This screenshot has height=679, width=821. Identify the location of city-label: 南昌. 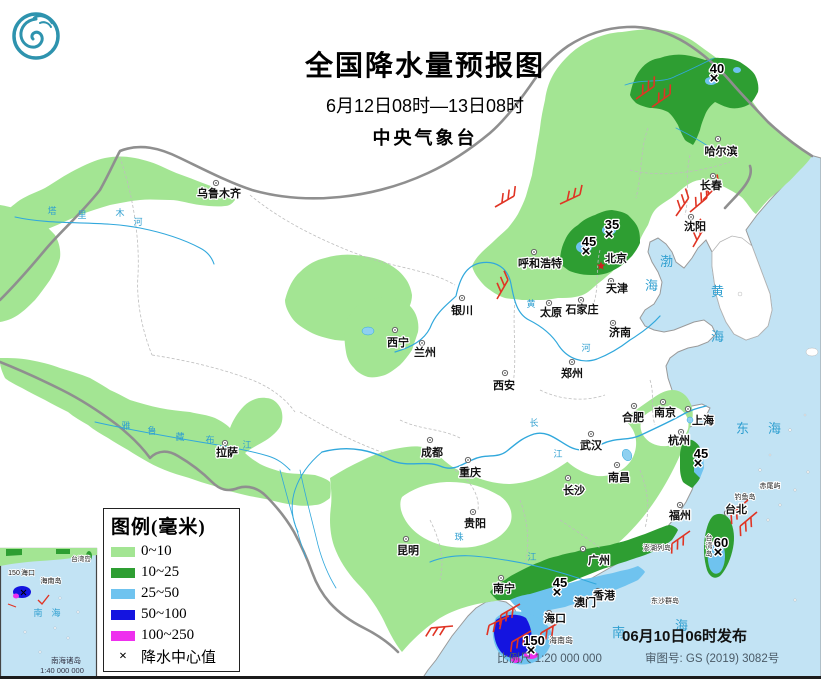
(619, 477).